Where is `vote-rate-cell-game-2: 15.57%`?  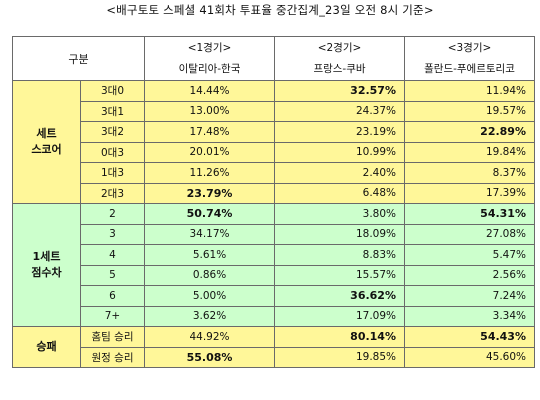
vote-rate-cell-game-2: 15.57% is located at coordinates (339, 275).